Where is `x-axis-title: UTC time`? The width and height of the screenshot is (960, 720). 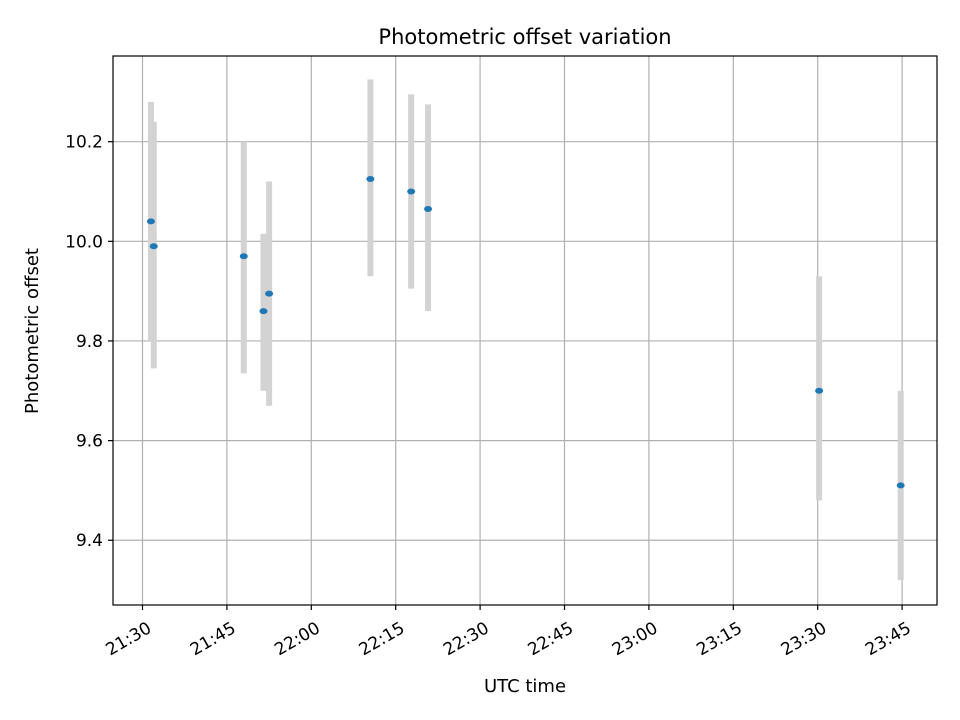
x-axis-title: UTC time is located at coordinates (525, 686).